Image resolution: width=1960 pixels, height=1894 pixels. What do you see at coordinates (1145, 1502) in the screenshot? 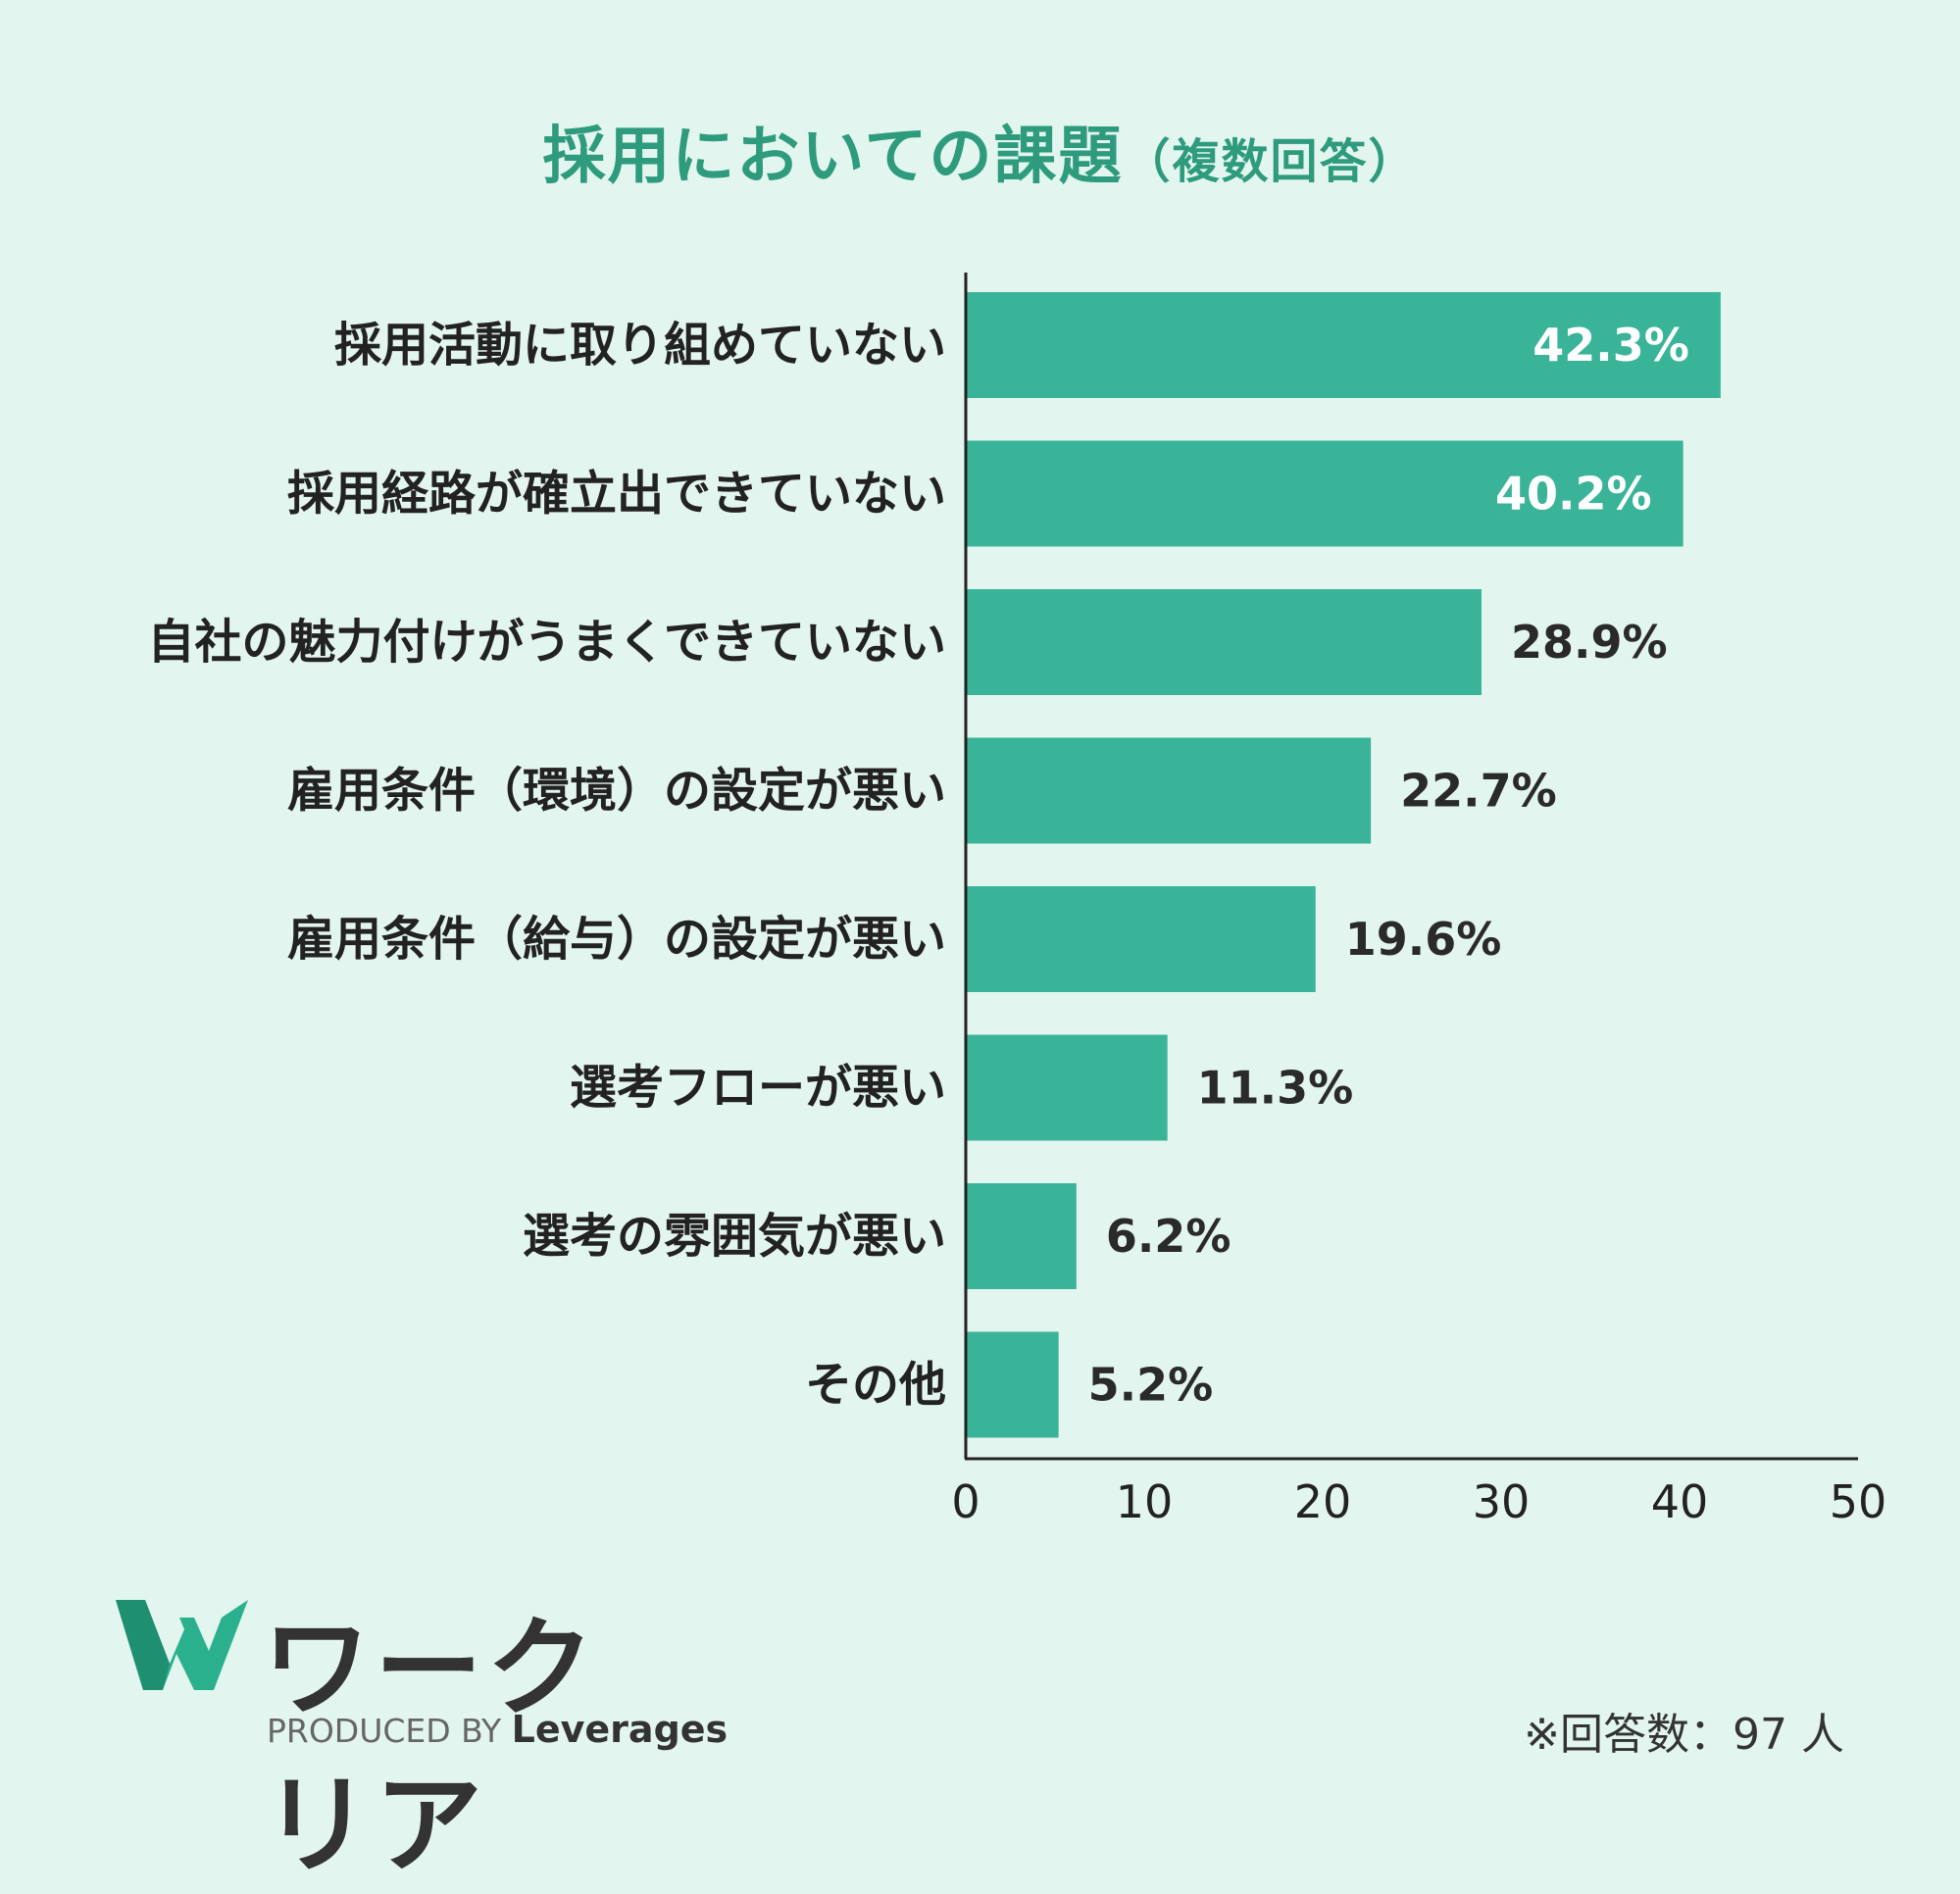
I see `x-tick-label: 10` at bounding box center [1145, 1502].